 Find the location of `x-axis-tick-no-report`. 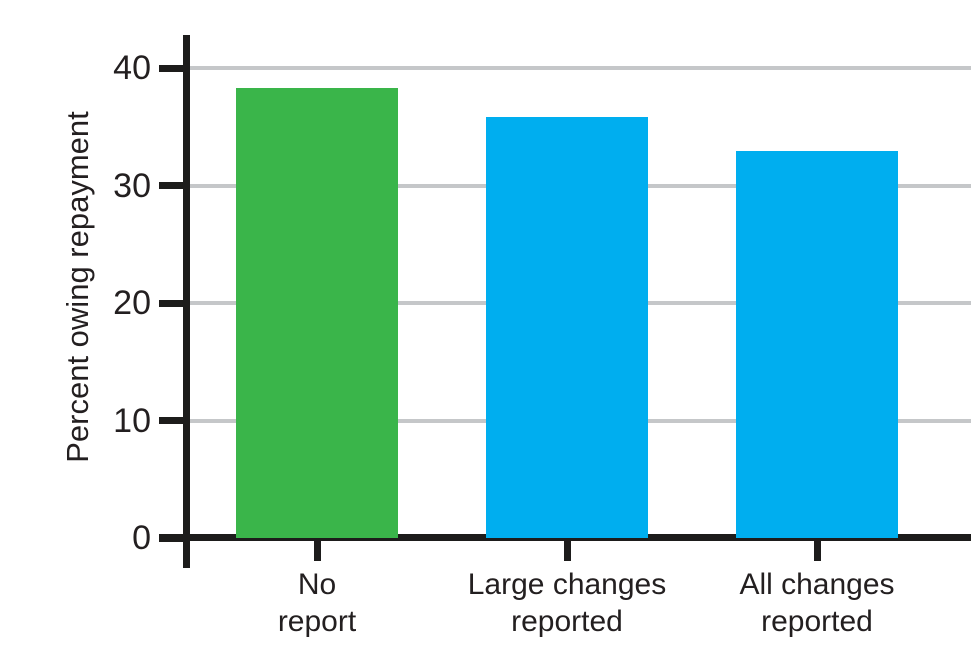

x-axis-tick-no-report is located at coordinates (317, 549).